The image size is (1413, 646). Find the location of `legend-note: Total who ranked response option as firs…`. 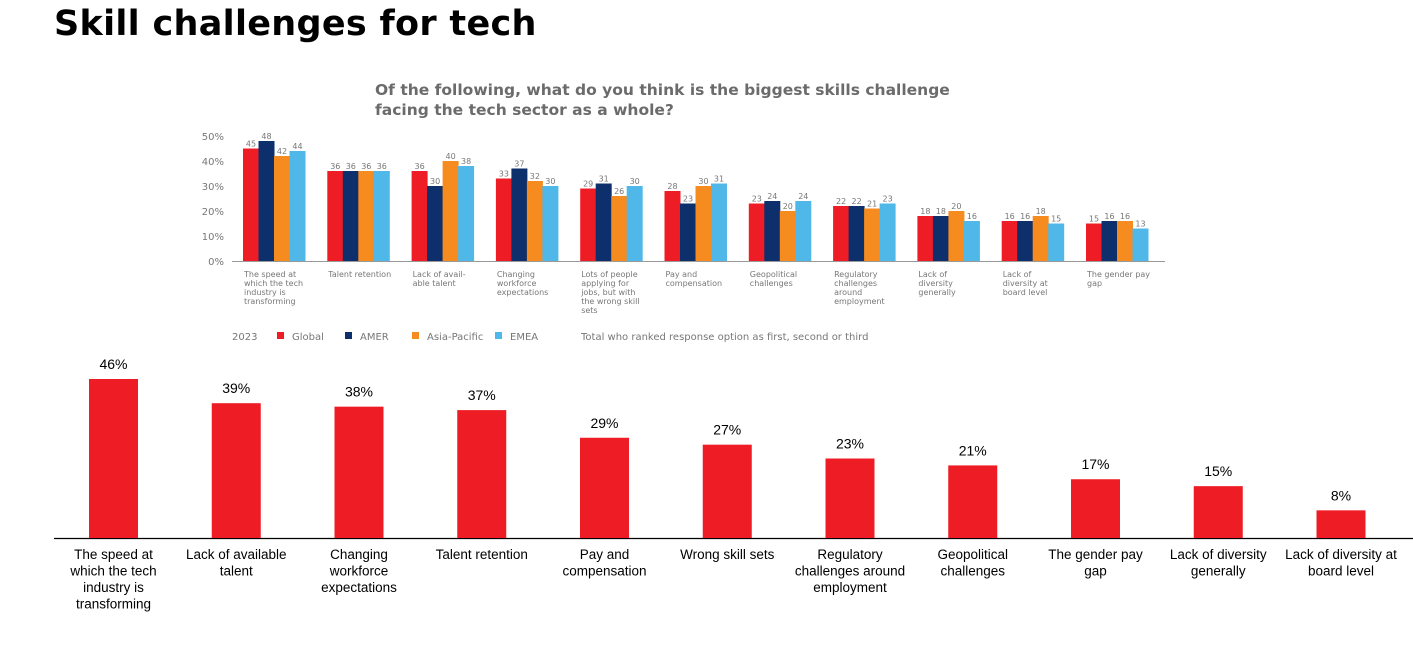

legend-note: Total who ranked response option as firs… is located at coordinates (724, 337).